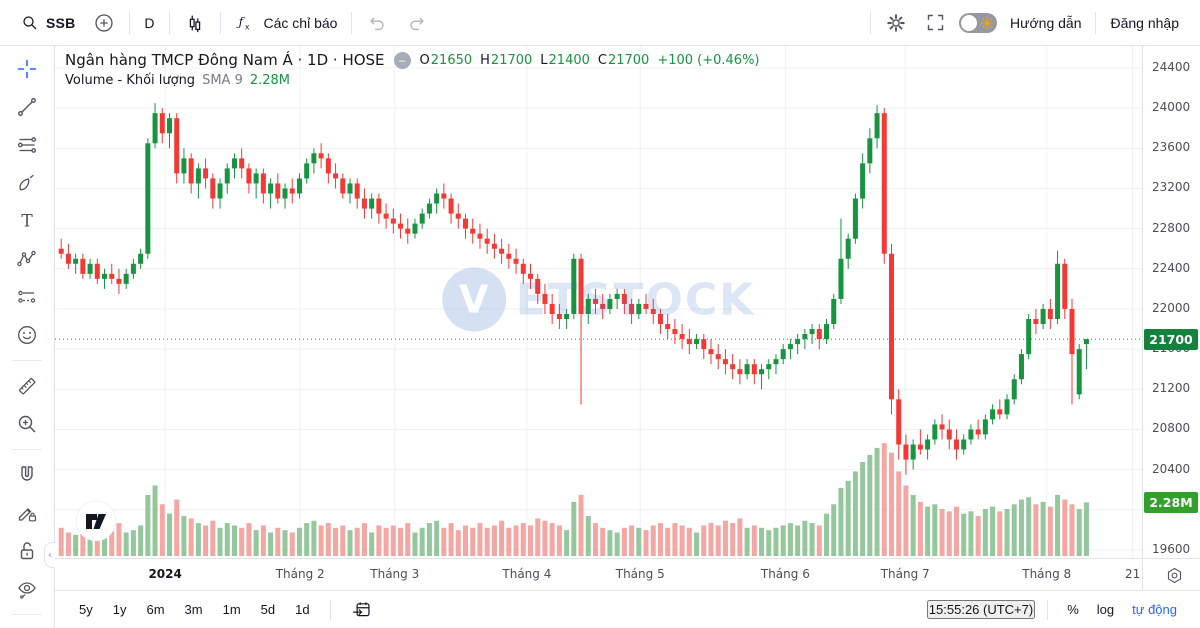  I want to click on guide-button: Hướng dẫn, so click(1045, 23).